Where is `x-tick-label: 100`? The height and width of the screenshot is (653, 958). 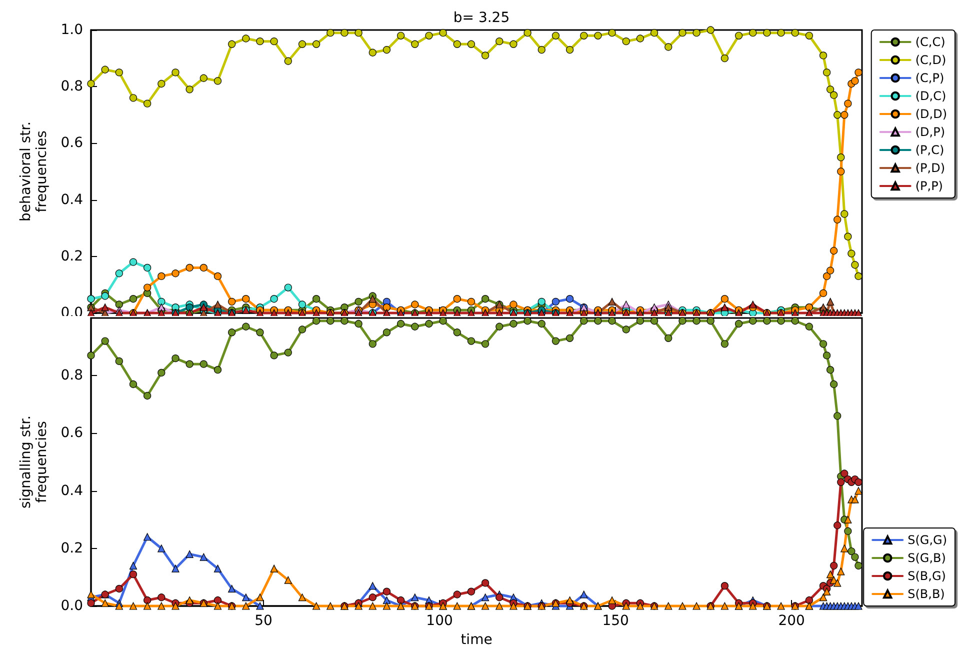
x-tick-label: 100 is located at coordinates (439, 621).